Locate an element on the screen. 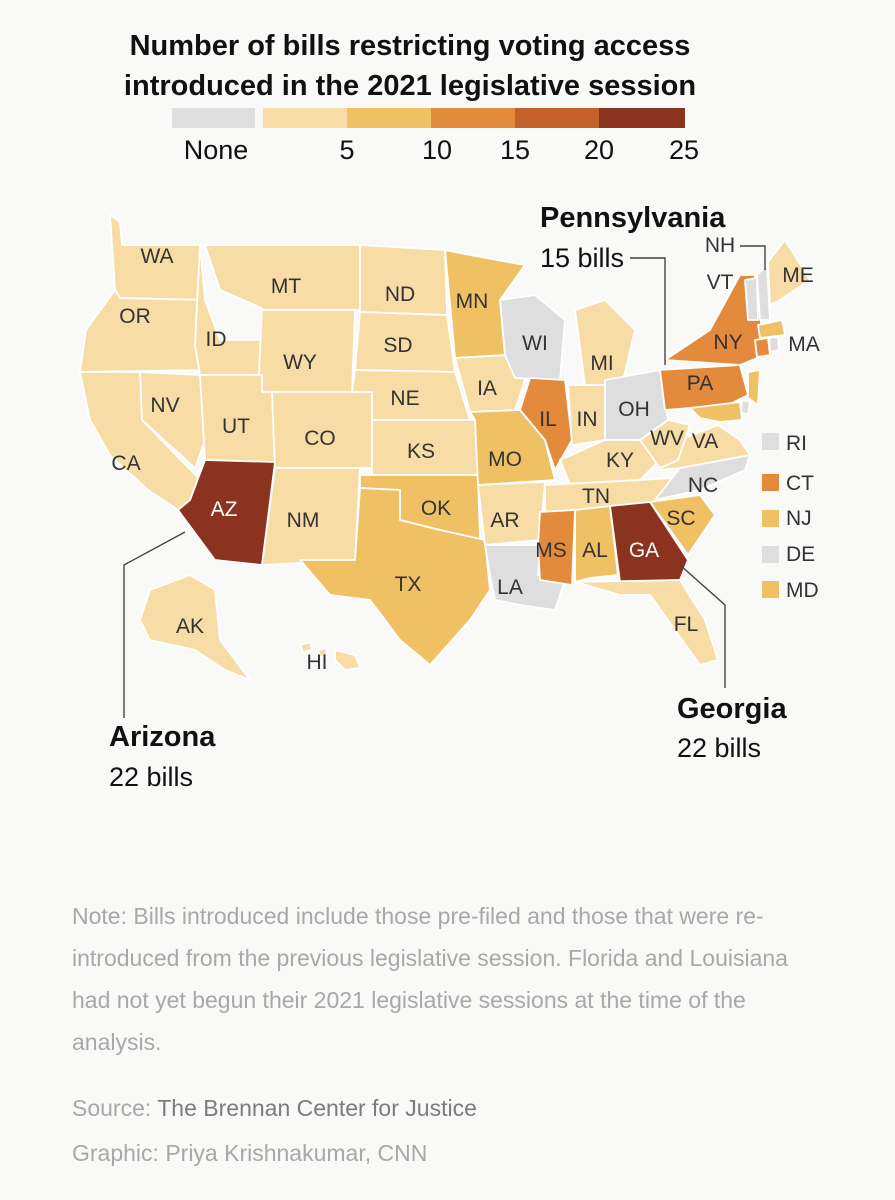 The width and height of the screenshot is (895, 1200). de-swatch is located at coordinates (770, 554).